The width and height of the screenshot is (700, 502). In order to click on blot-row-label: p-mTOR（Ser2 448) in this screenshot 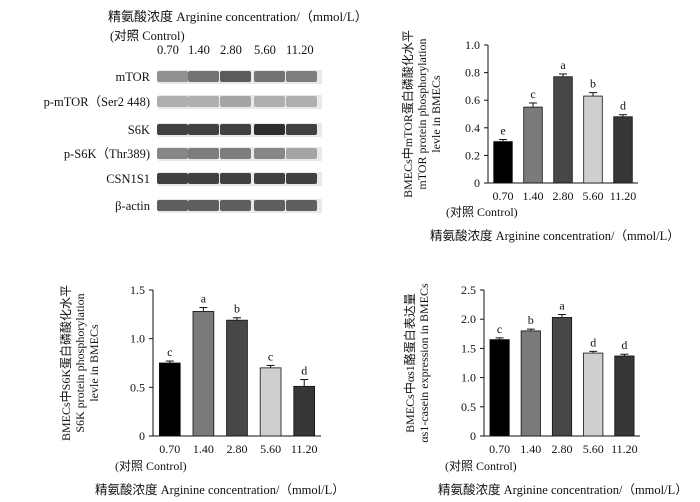, I will do `click(96, 102)`.